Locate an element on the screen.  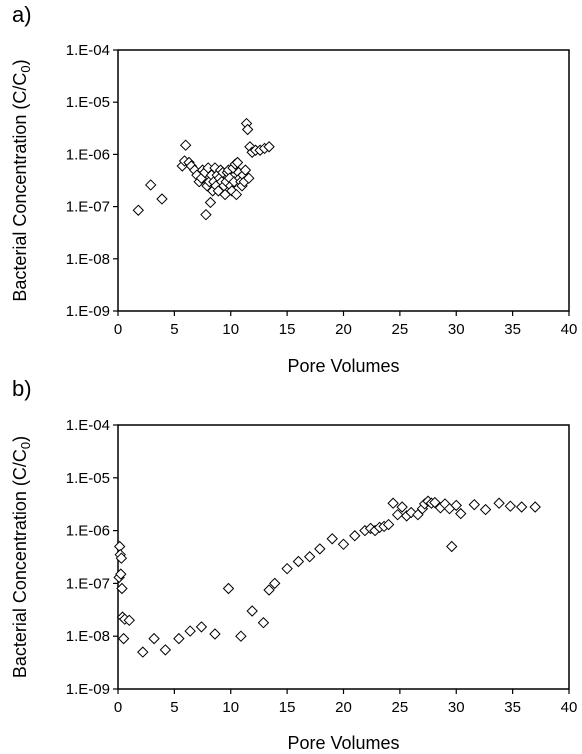
data-points is located at coordinates (203, 169).